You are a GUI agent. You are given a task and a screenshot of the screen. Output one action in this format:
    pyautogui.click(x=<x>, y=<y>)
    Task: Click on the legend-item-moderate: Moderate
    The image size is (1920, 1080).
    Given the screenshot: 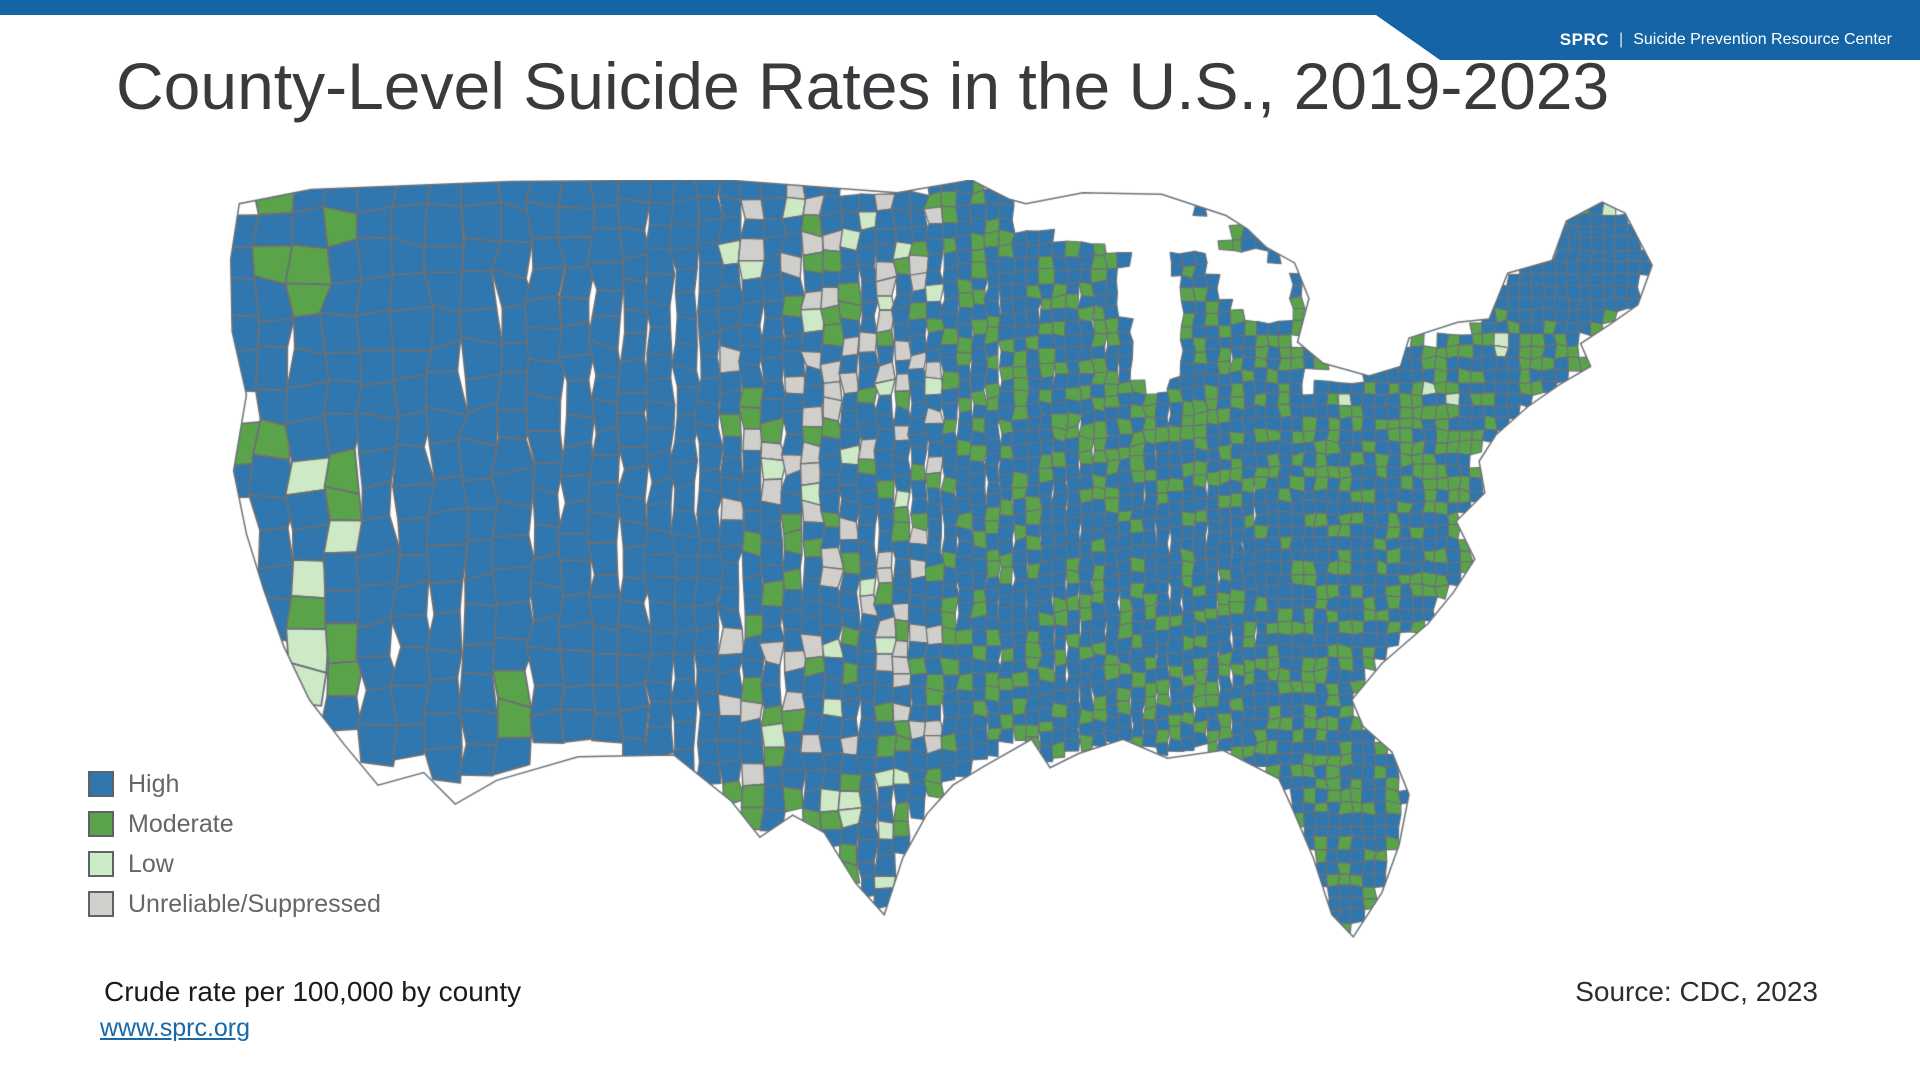 What is the action you would take?
    pyautogui.click(x=234, y=824)
    